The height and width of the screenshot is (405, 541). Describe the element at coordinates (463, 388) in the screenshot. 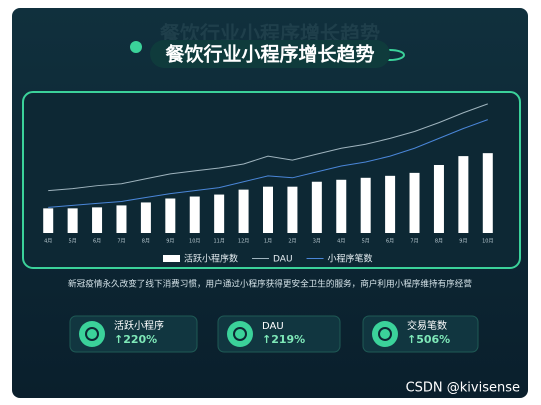

I see `watermark: CSDN @kivisense` at that location.